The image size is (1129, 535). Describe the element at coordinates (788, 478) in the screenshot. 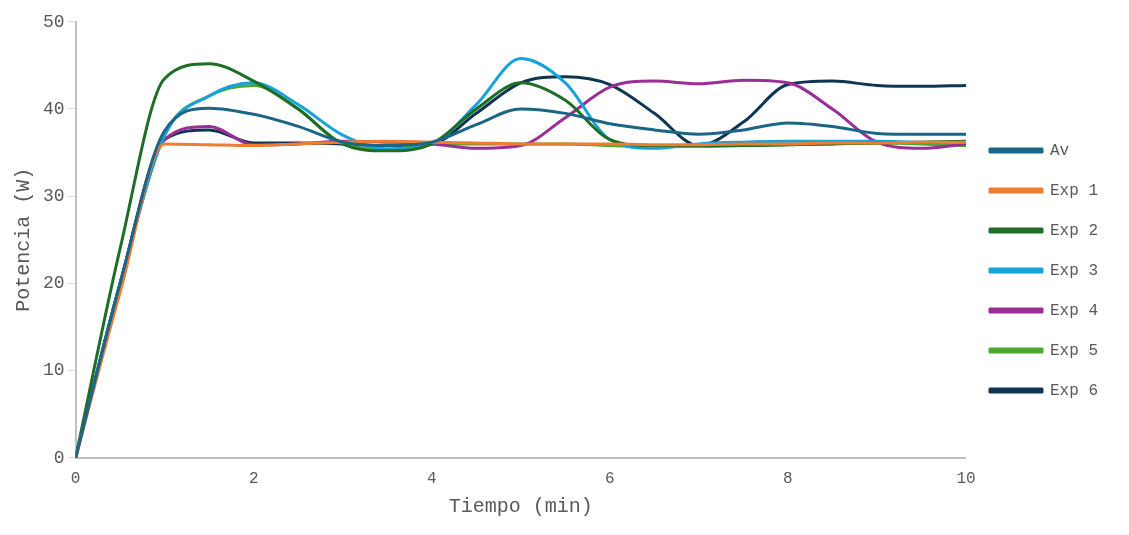

I see `x-tick-label: 8` at that location.